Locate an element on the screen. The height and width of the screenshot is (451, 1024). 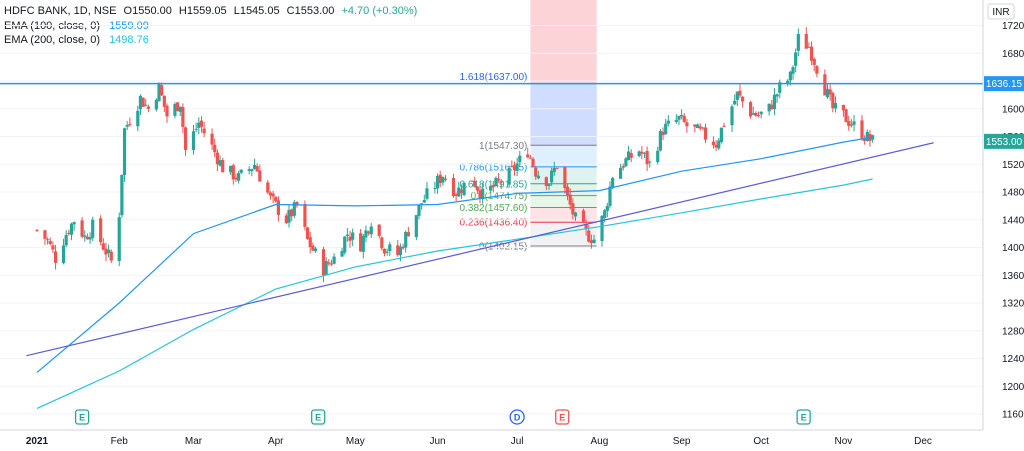
fib-zone is located at coordinates (563, 189).